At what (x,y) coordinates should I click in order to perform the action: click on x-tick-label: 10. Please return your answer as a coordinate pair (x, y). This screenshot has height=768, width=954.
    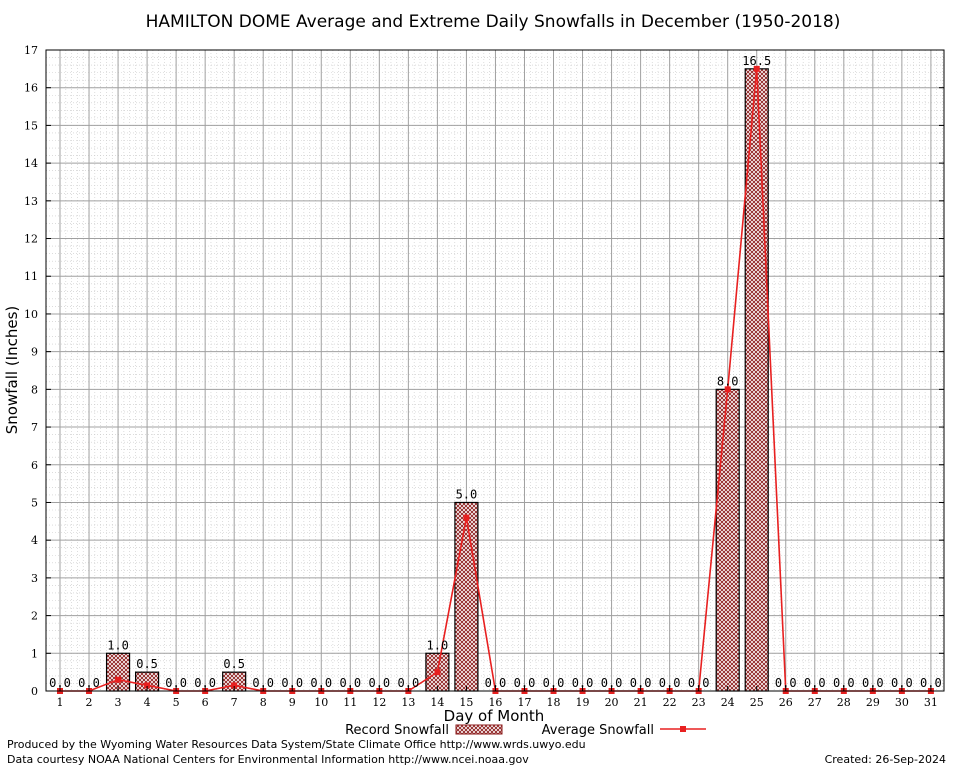
    Looking at the image, I should click on (321, 702).